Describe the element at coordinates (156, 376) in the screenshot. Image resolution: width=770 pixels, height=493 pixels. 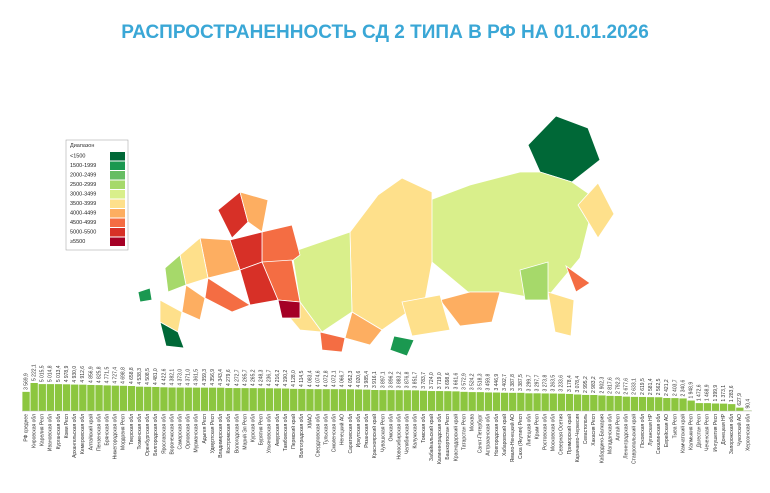
I see `value-label: 4 481,0` at that location.